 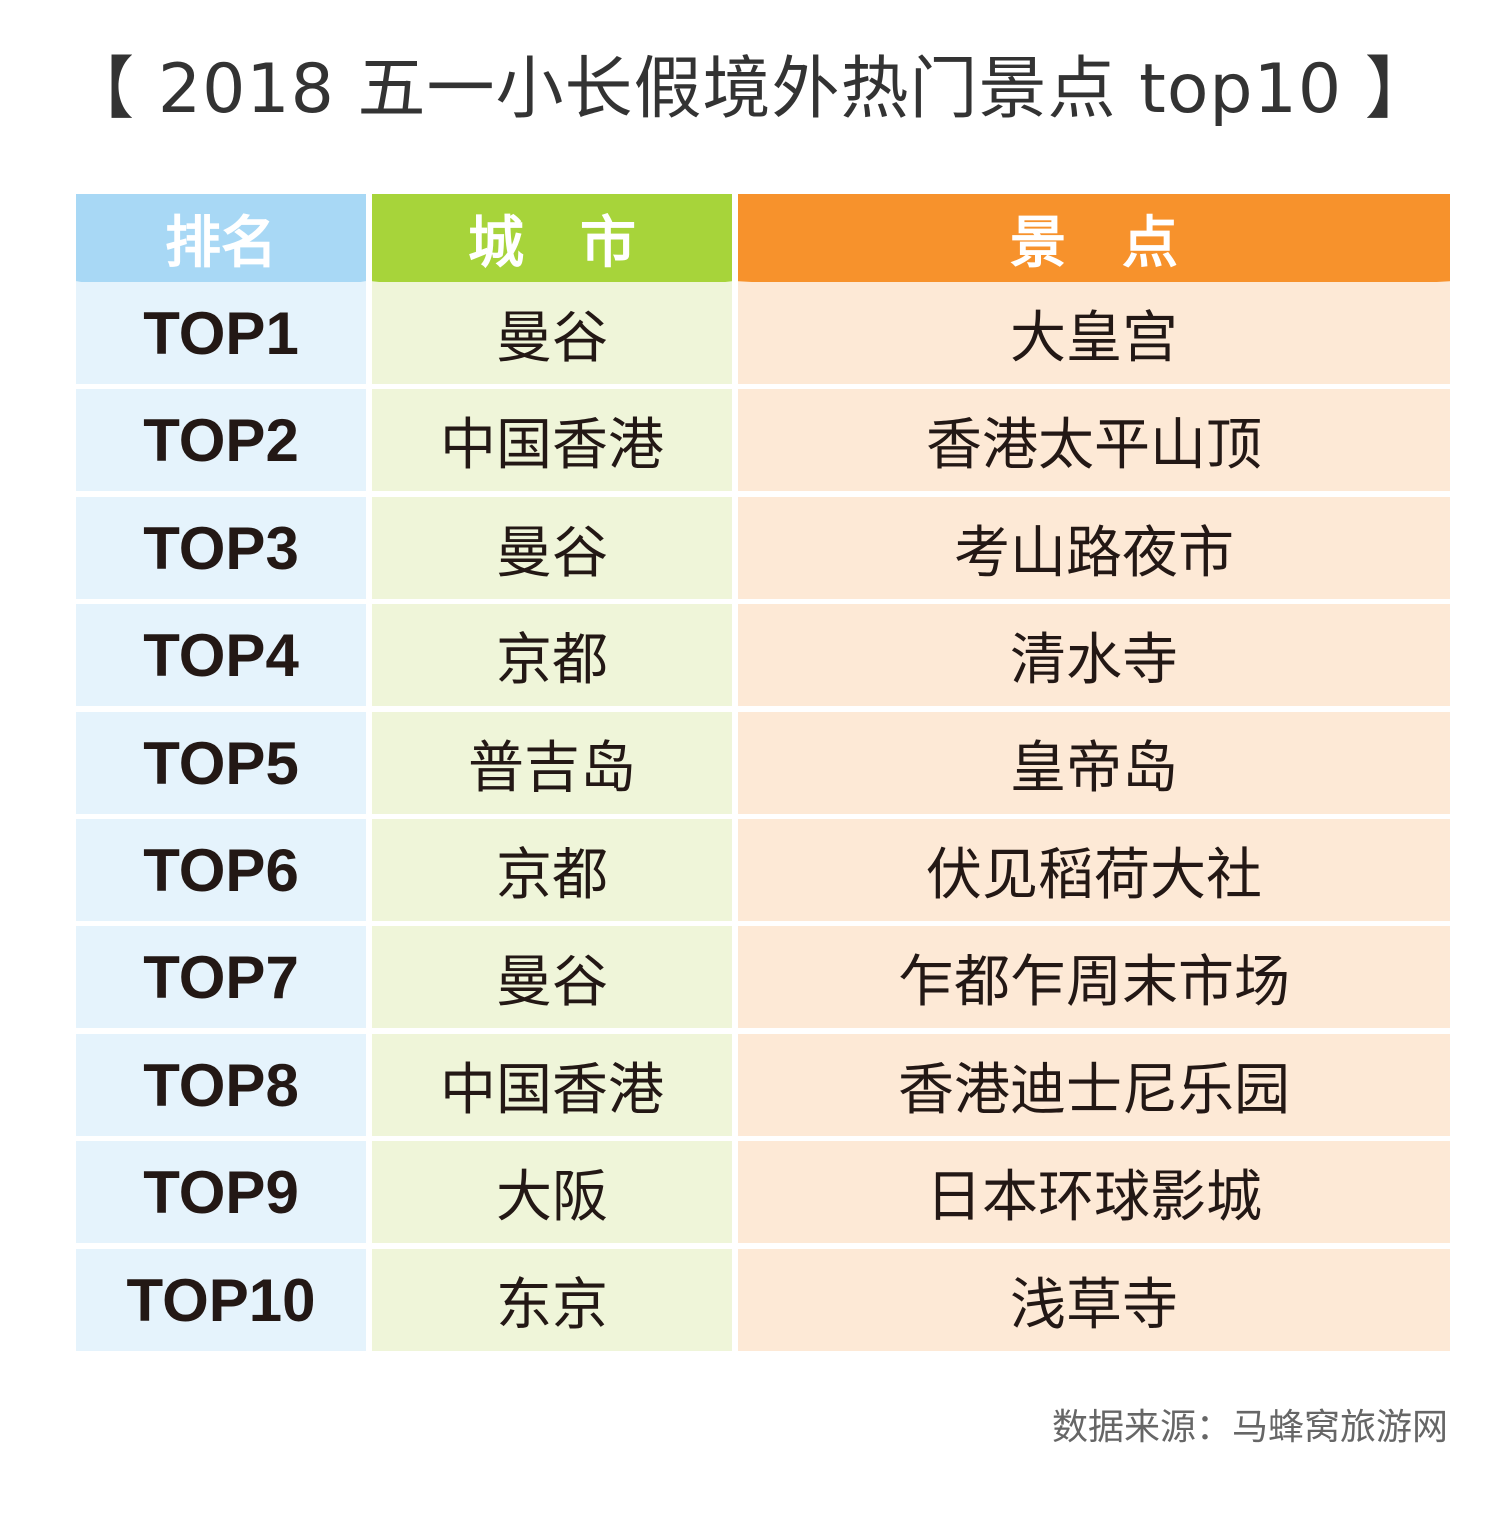 What do you see at coordinates (1094, 870) in the screenshot?
I see `spot-cell: 伏见稻荷大社` at bounding box center [1094, 870].